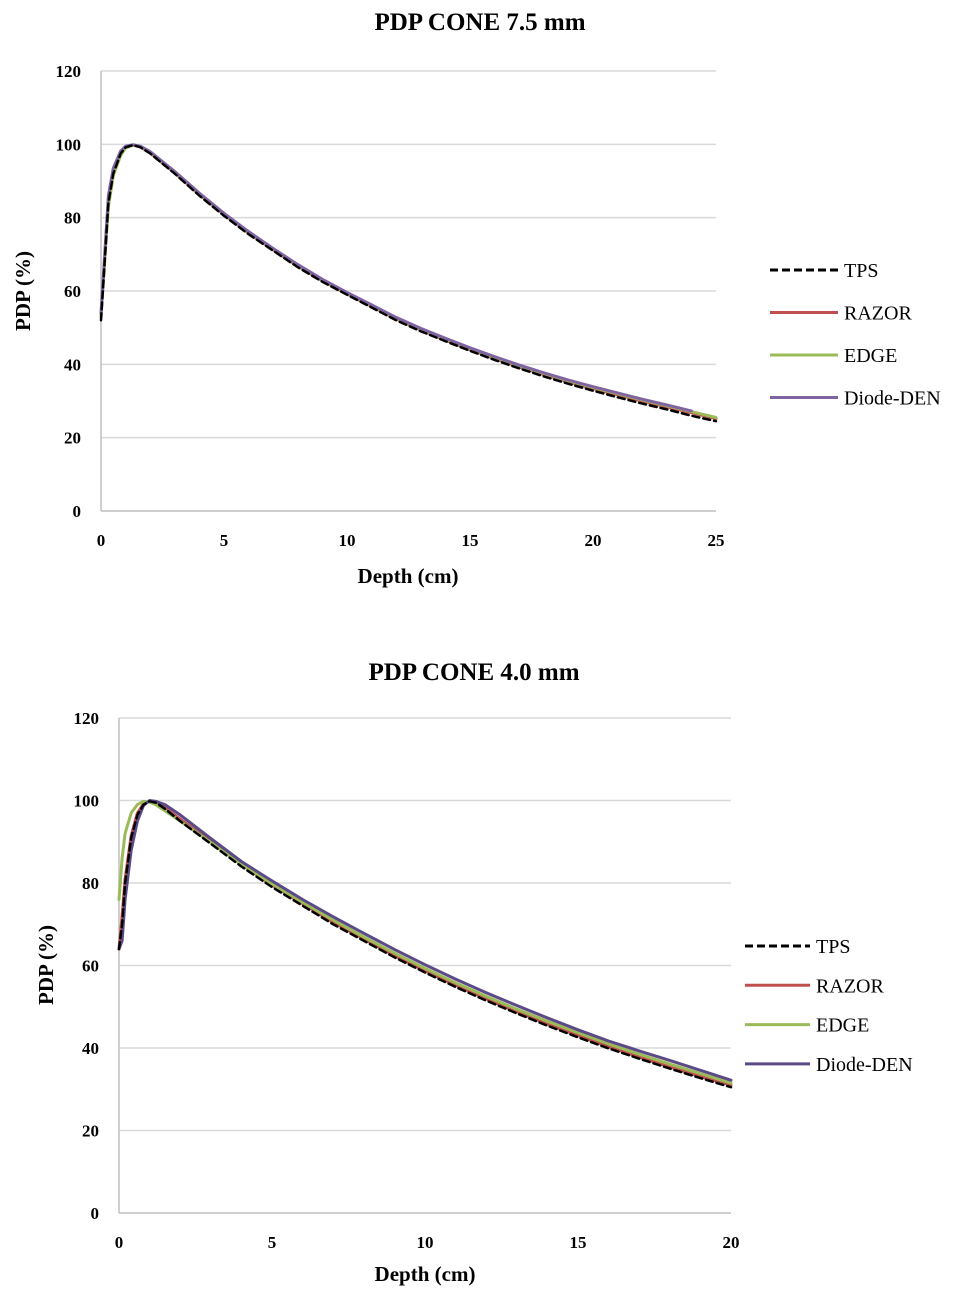 The width and height of the screenshot is (965, 1289). Describe the element at coordinates (479, 22) in the screenshot. I see `chart-title: PDP CONE 7.5 mm` at that location.